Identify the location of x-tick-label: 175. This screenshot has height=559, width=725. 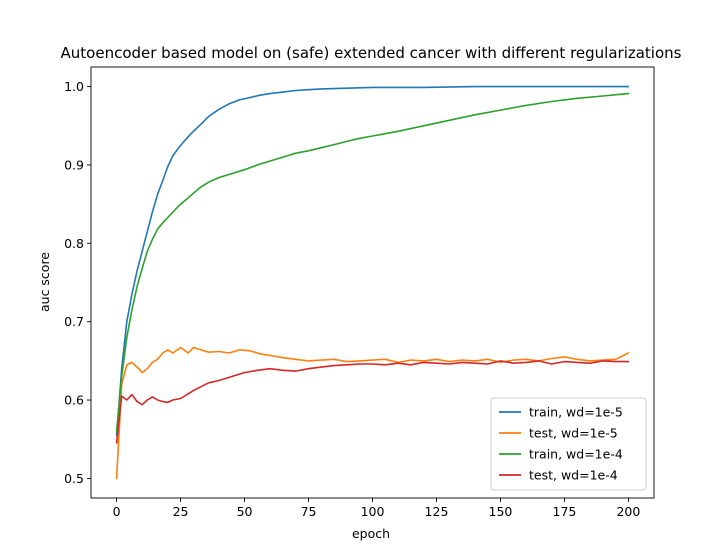
(565, 511).